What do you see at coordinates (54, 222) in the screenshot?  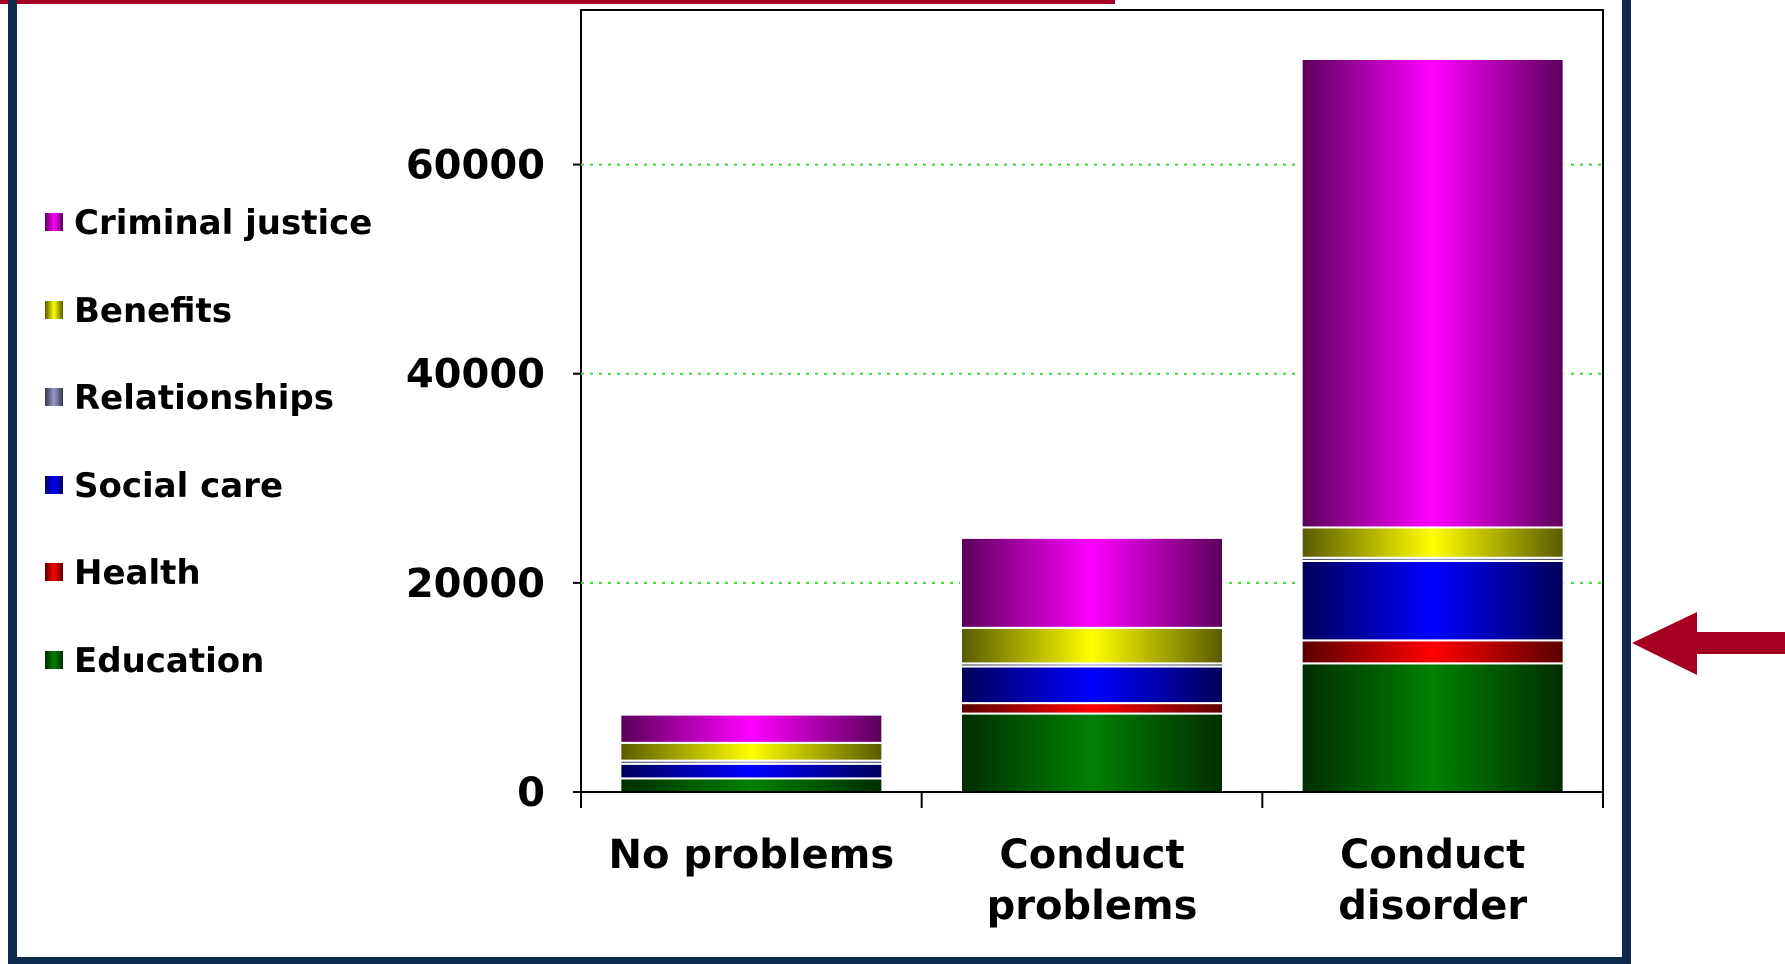 I see `legend-swatch-criminal-justice` at bounding box center [54, 222].